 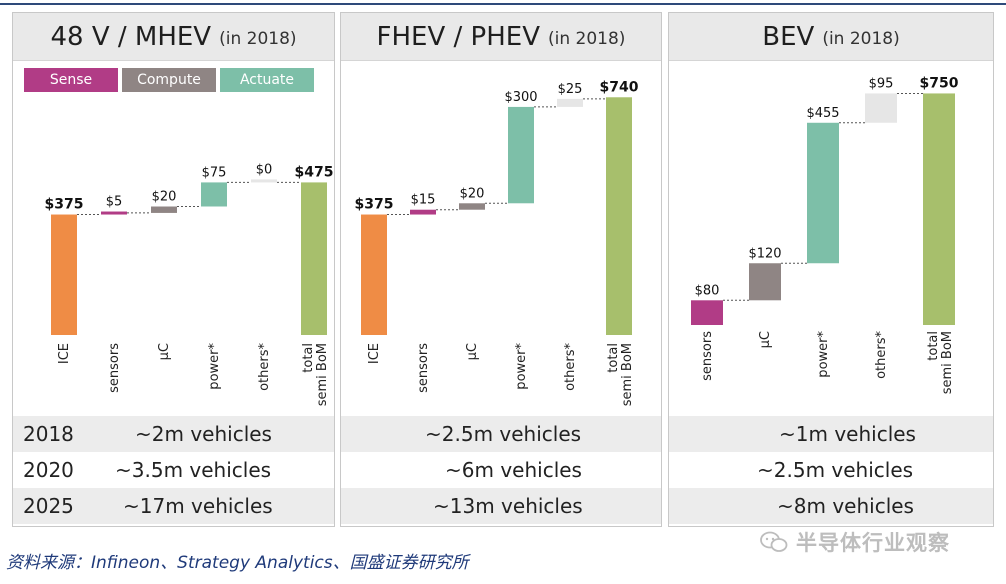 I want to click on legend-sense: Sense, so click(x=71, y=80).